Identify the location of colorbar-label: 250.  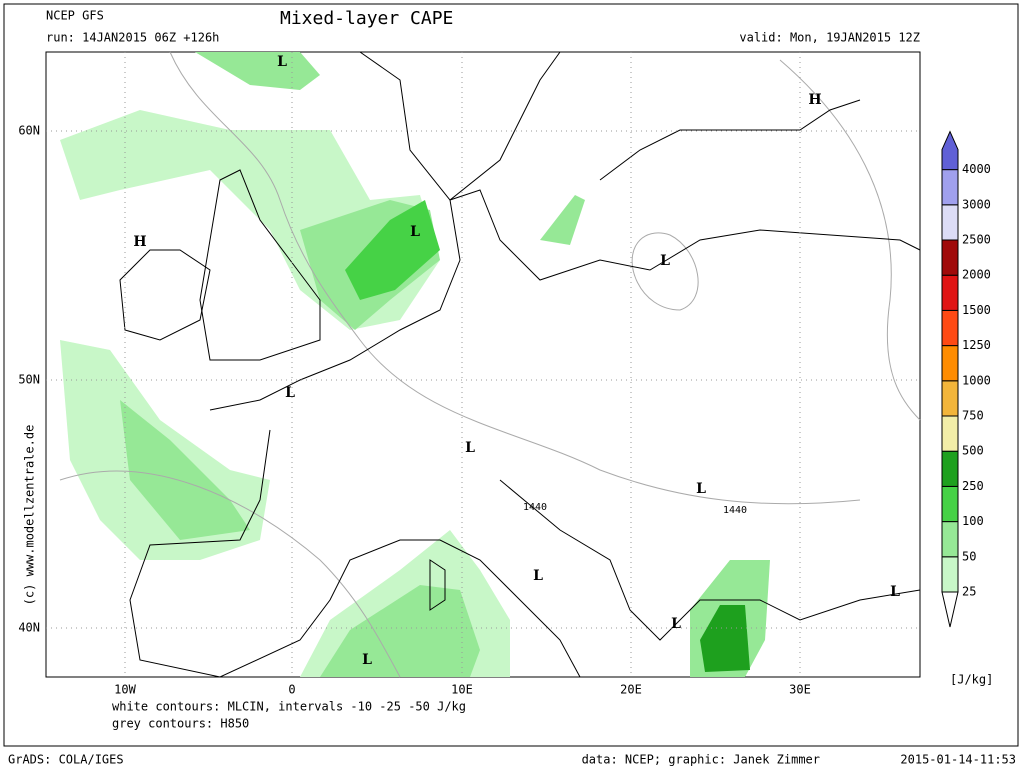
(973, 486).